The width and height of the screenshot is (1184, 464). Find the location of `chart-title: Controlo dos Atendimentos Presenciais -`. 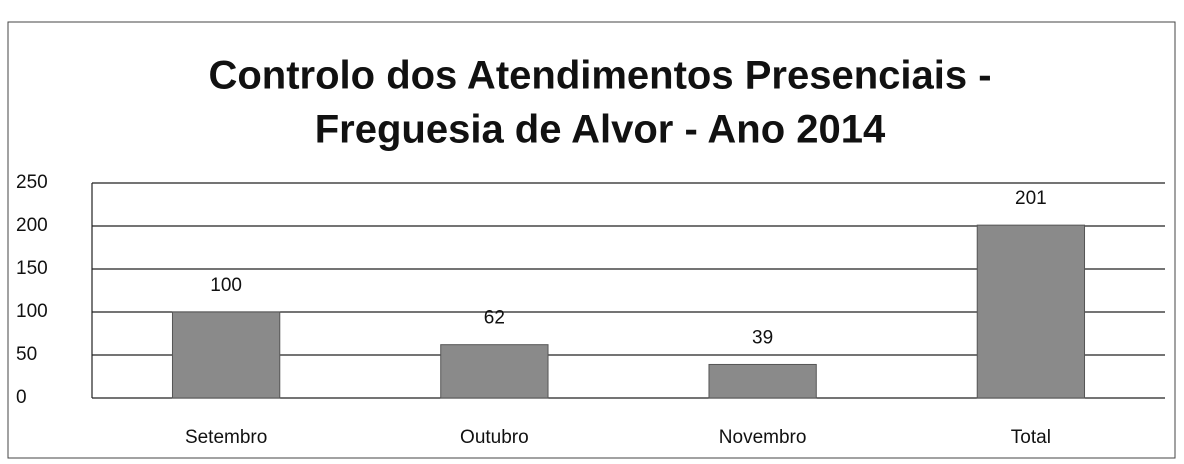

chart-title: Controlo dos Atendimentos Presenciais - is located at coordinates (599, 76).